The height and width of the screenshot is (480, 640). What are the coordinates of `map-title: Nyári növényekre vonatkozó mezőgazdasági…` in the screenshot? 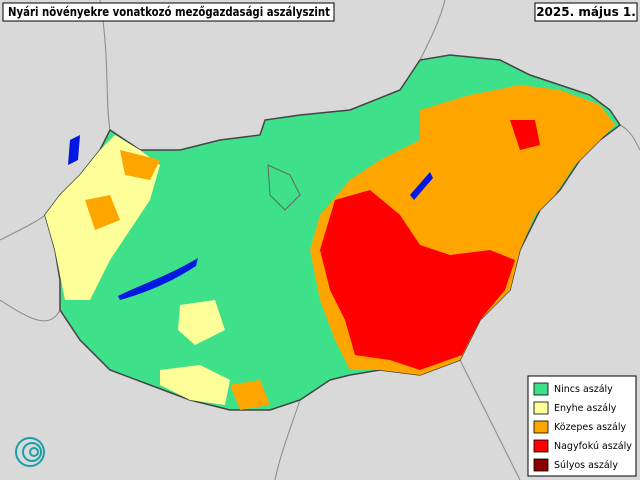 It's located at (169, 12).